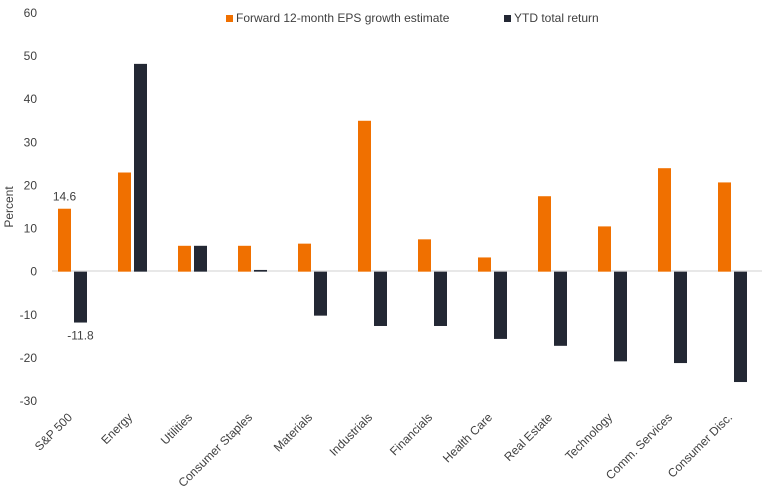 The width and height of the screenshot is (768, 496). What do you see at coordinates (80, 336) in the screenshot?
I see `data-label: -11.8` at bounding box center [80, 336].